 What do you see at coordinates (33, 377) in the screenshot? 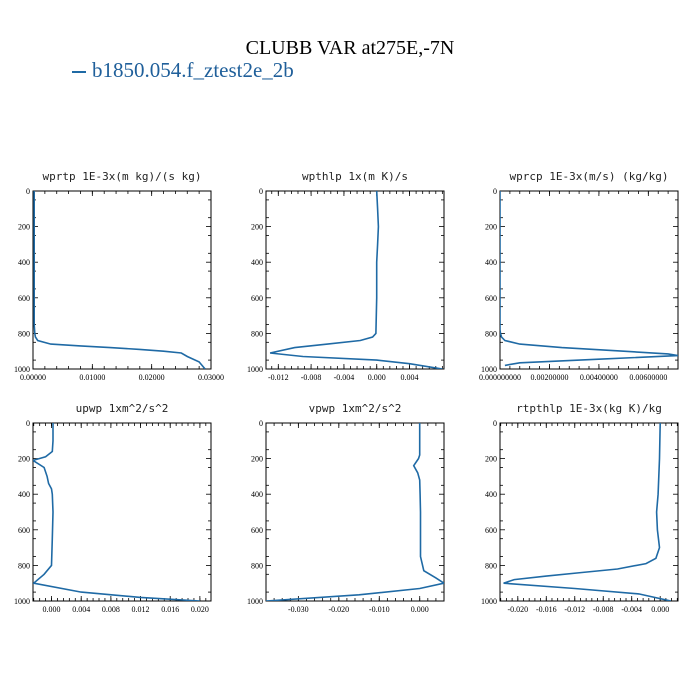
I see `x-tick-label: 0.00000` at bounding box center [33, 377].